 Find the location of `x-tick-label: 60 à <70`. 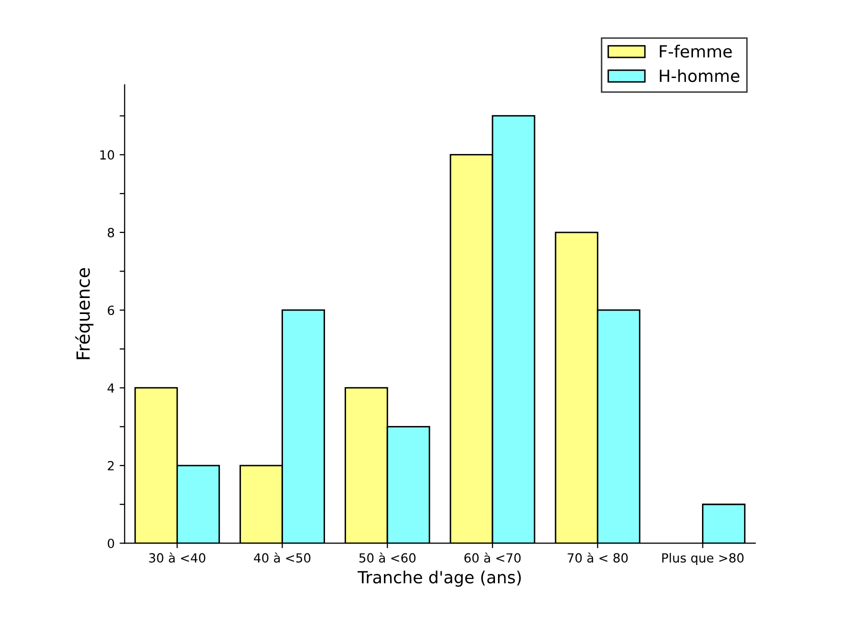

x-tick-label: 60 à <70 is located at coordinates (492, 557).